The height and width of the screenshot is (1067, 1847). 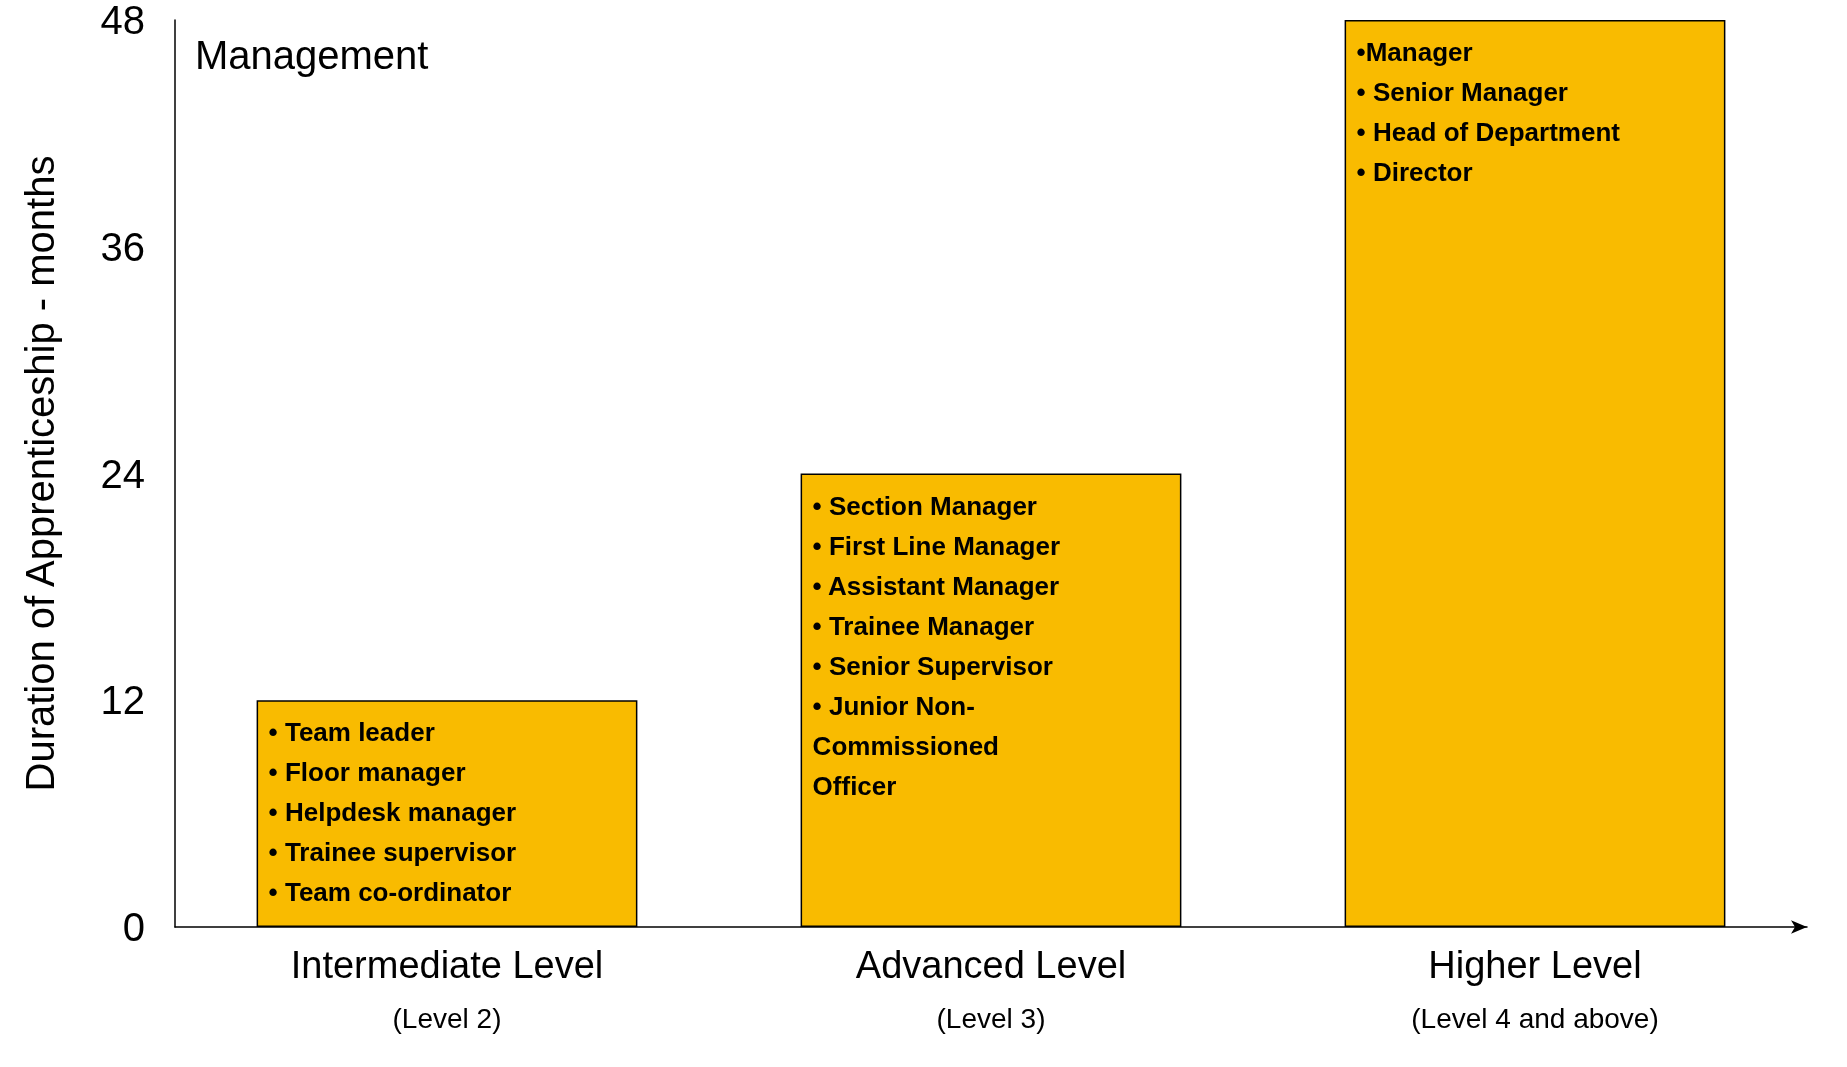 What do you see at coordinates (122, 473) in the screenshot?
I see `y-tick-label: 24` at bounding box center [122, 473].